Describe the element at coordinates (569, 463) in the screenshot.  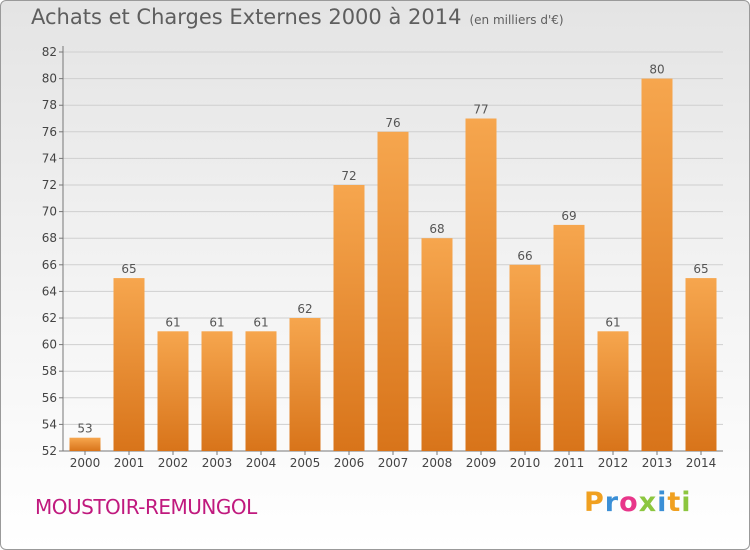
I see `x-tick-label: 2011` at that location.